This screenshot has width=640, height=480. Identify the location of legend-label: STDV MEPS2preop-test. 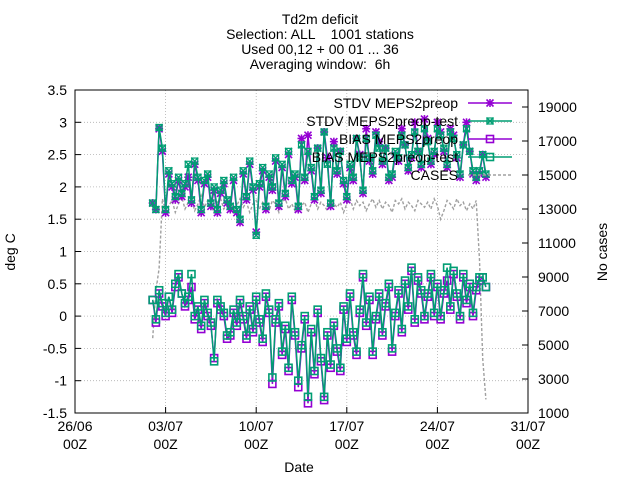
(382, 121).